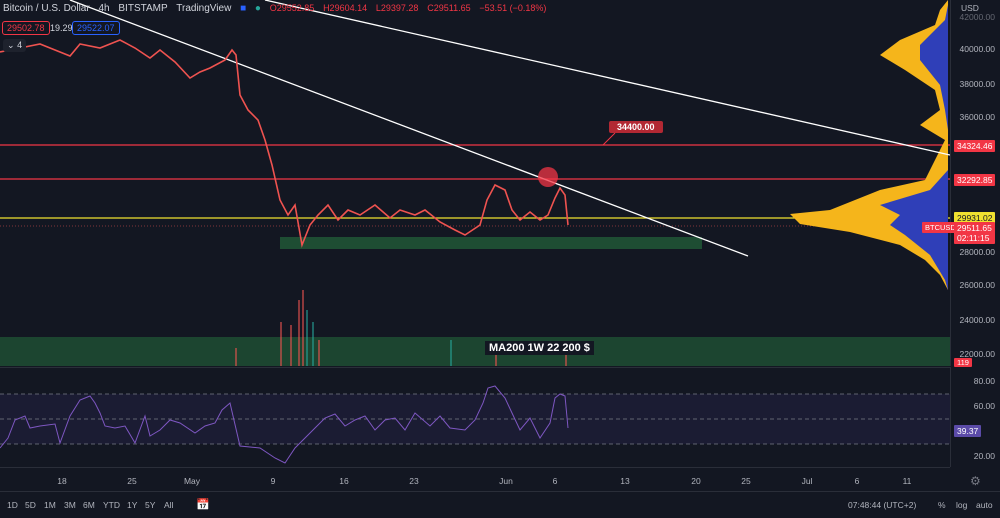 The image size is (1000, 518). What do you see at coordinates (975, 218) in the screenshot?
I see `level-tag-29931: 29931.02` at bounding box center [975, 218].